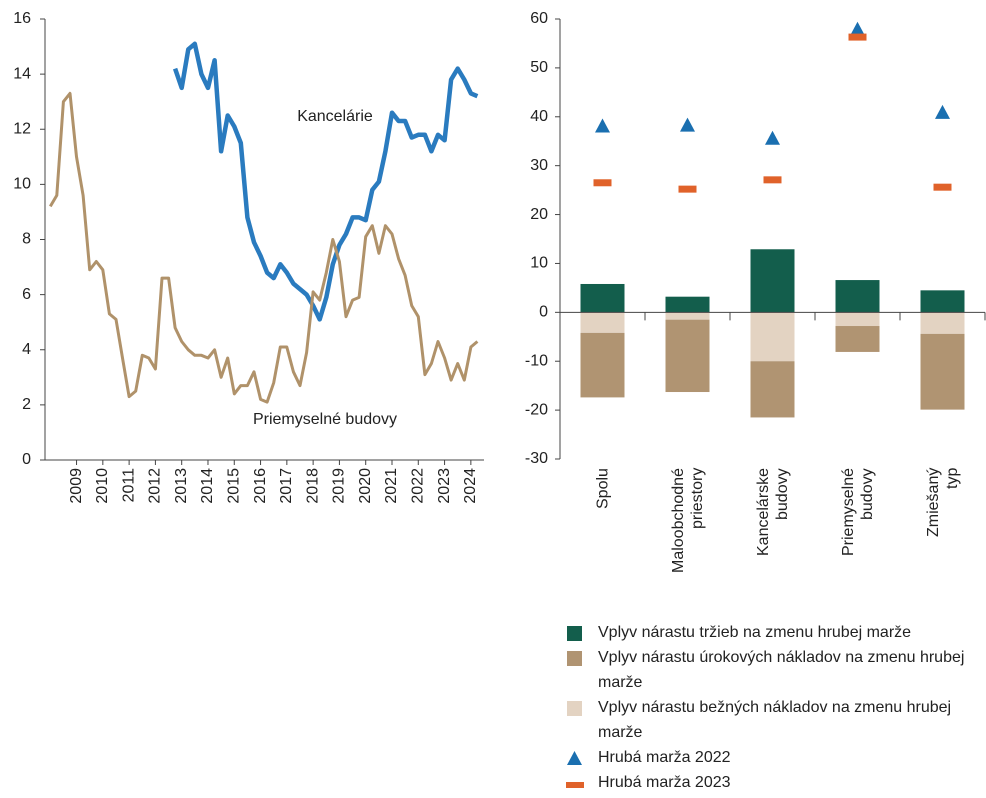 The height and width of the screenshot is (798, 986). What do you see at coordinates (536, 360) in the screenshot?
I see `y-tick-label: -10` at bounding box center [536, 360].